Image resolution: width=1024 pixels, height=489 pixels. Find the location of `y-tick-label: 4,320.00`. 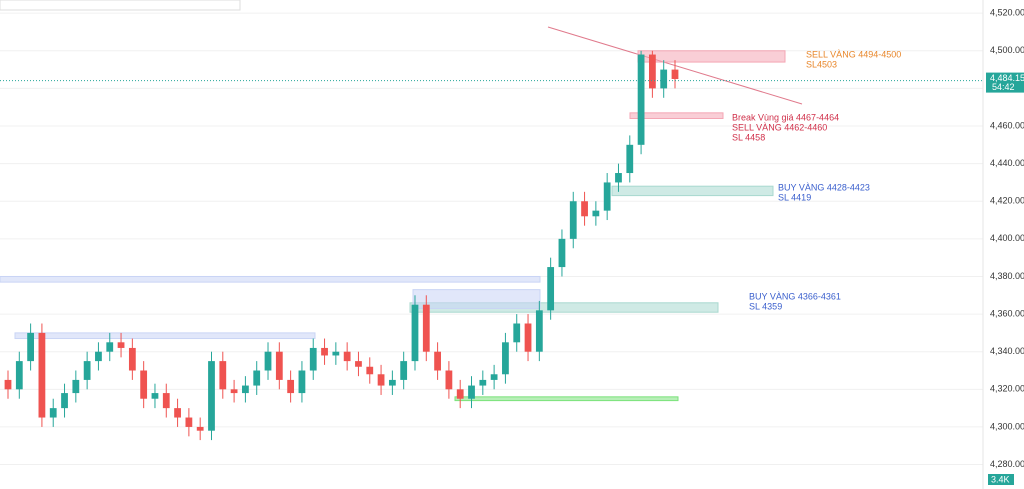

y-tick-label: 4,320.00 is located at coordinates (1007, 389).